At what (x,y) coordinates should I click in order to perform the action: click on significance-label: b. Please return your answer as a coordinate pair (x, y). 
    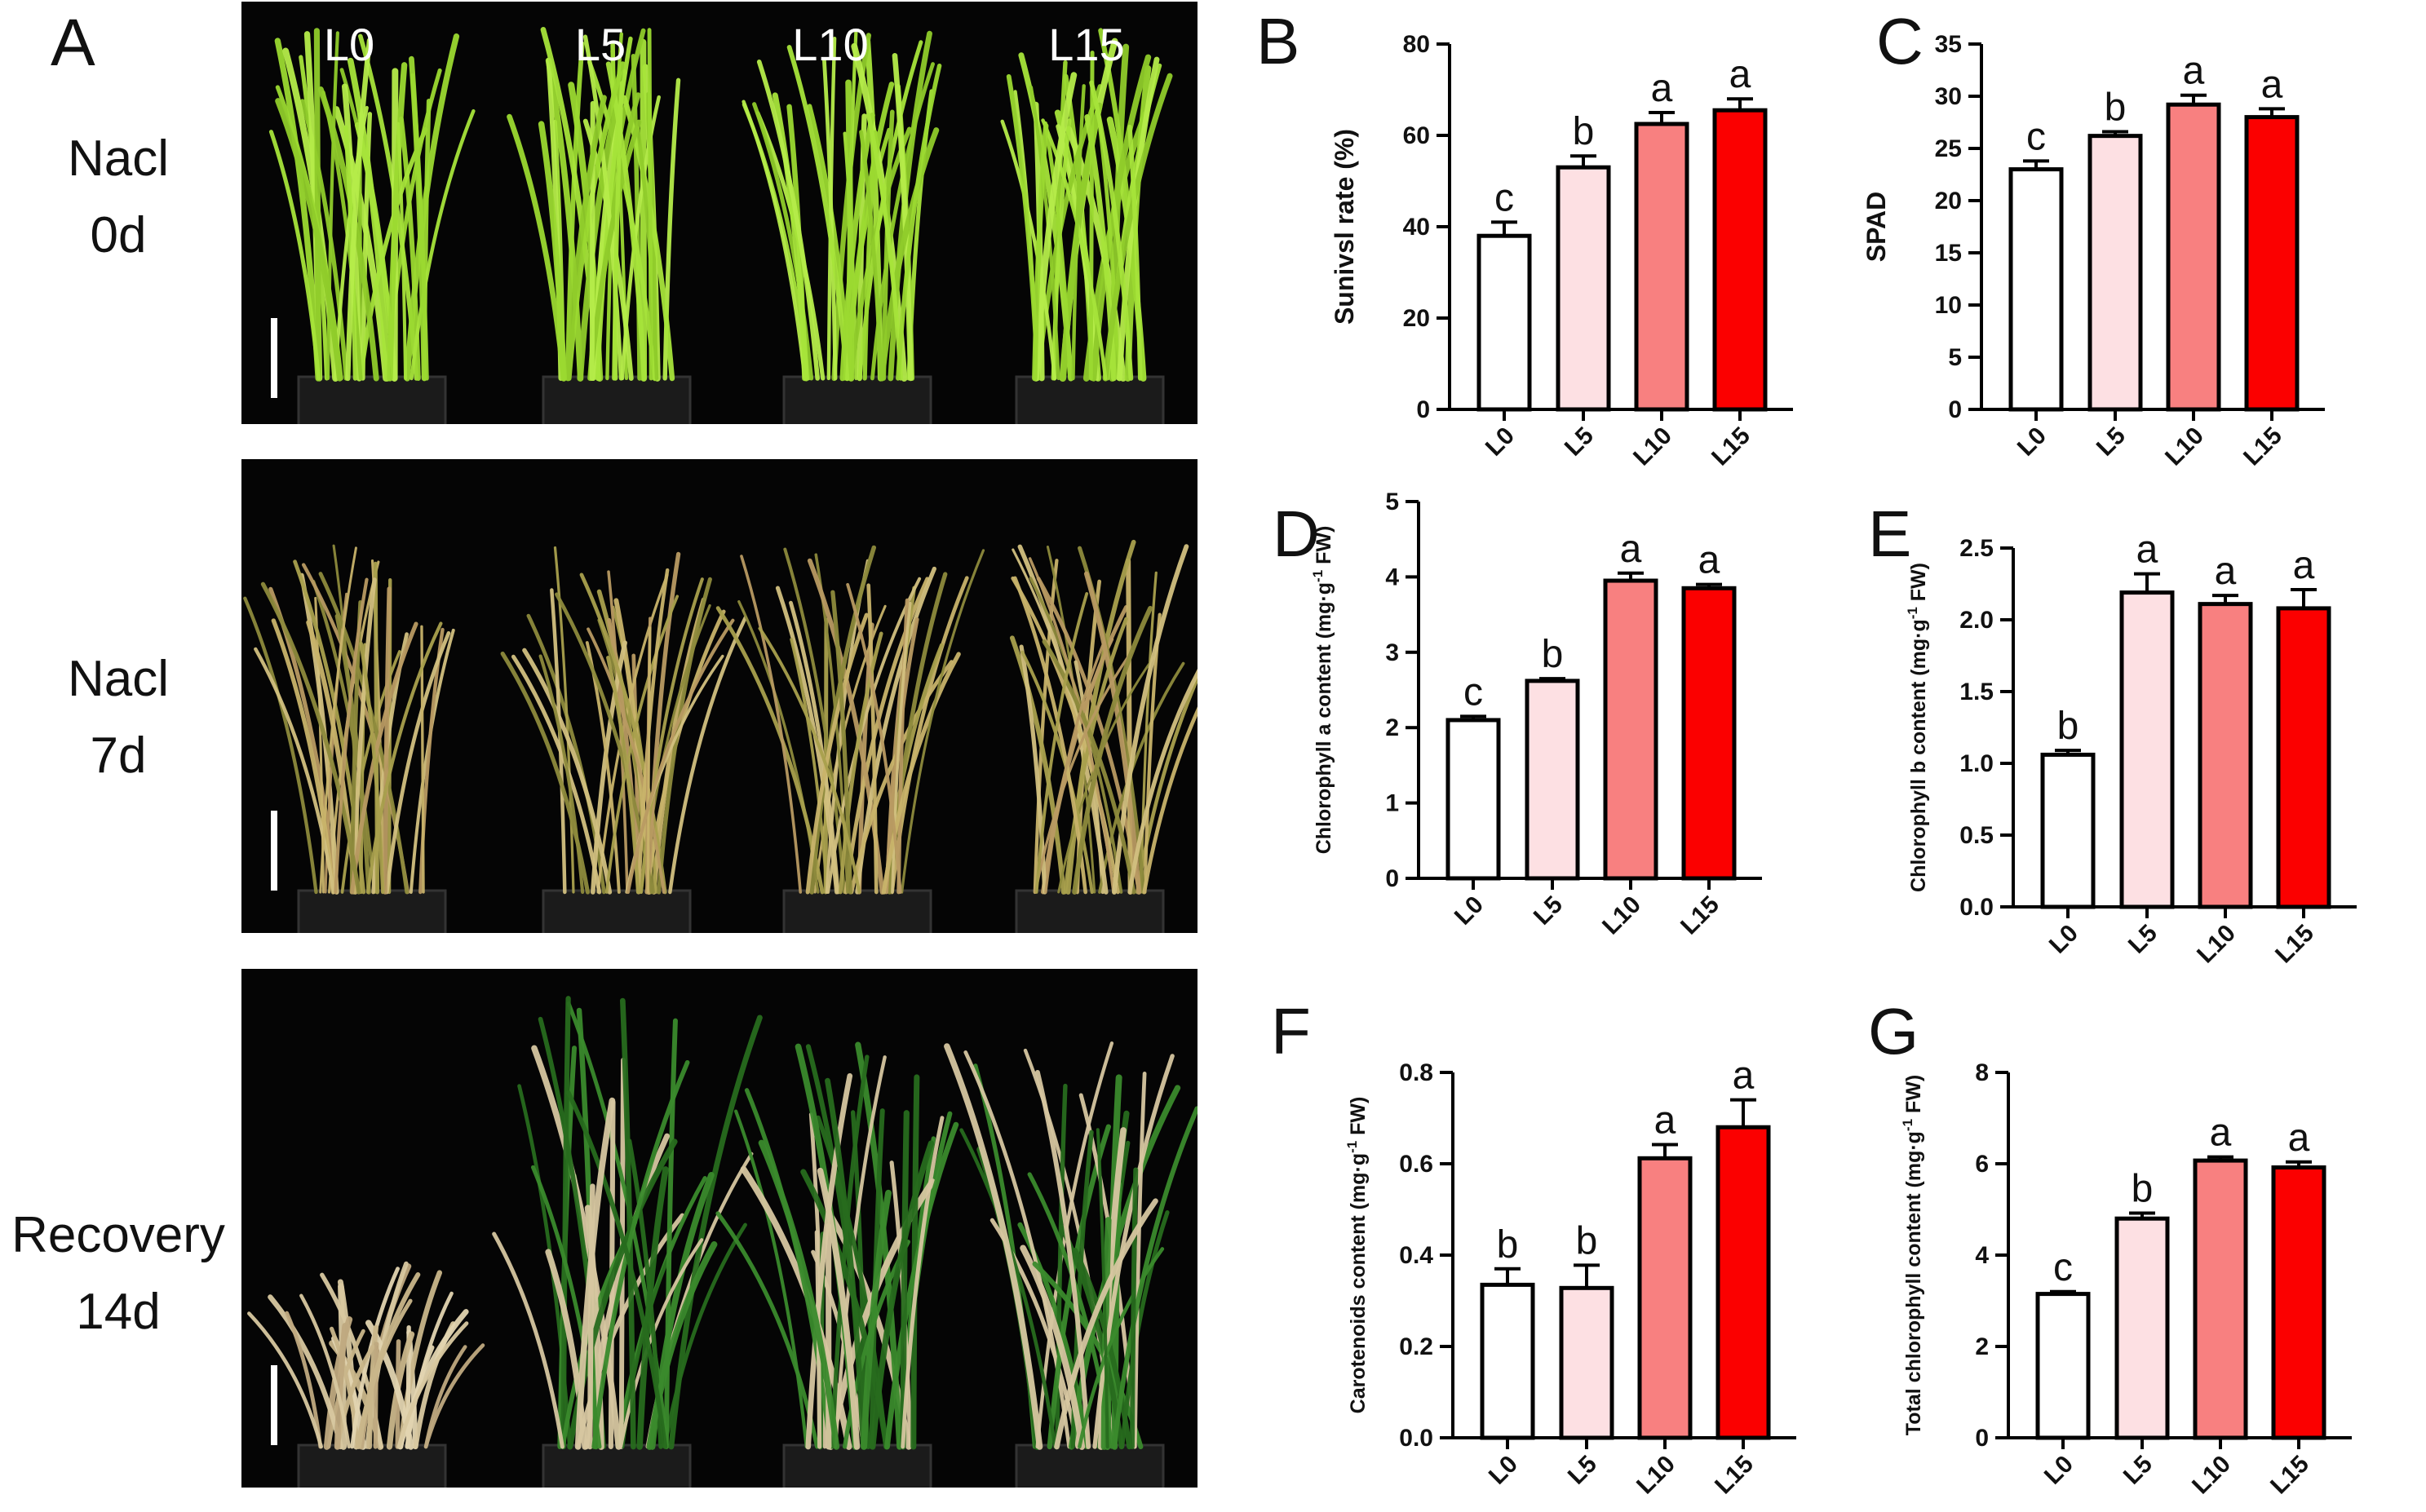
    Looking at the image, I should click on (2068, 726).